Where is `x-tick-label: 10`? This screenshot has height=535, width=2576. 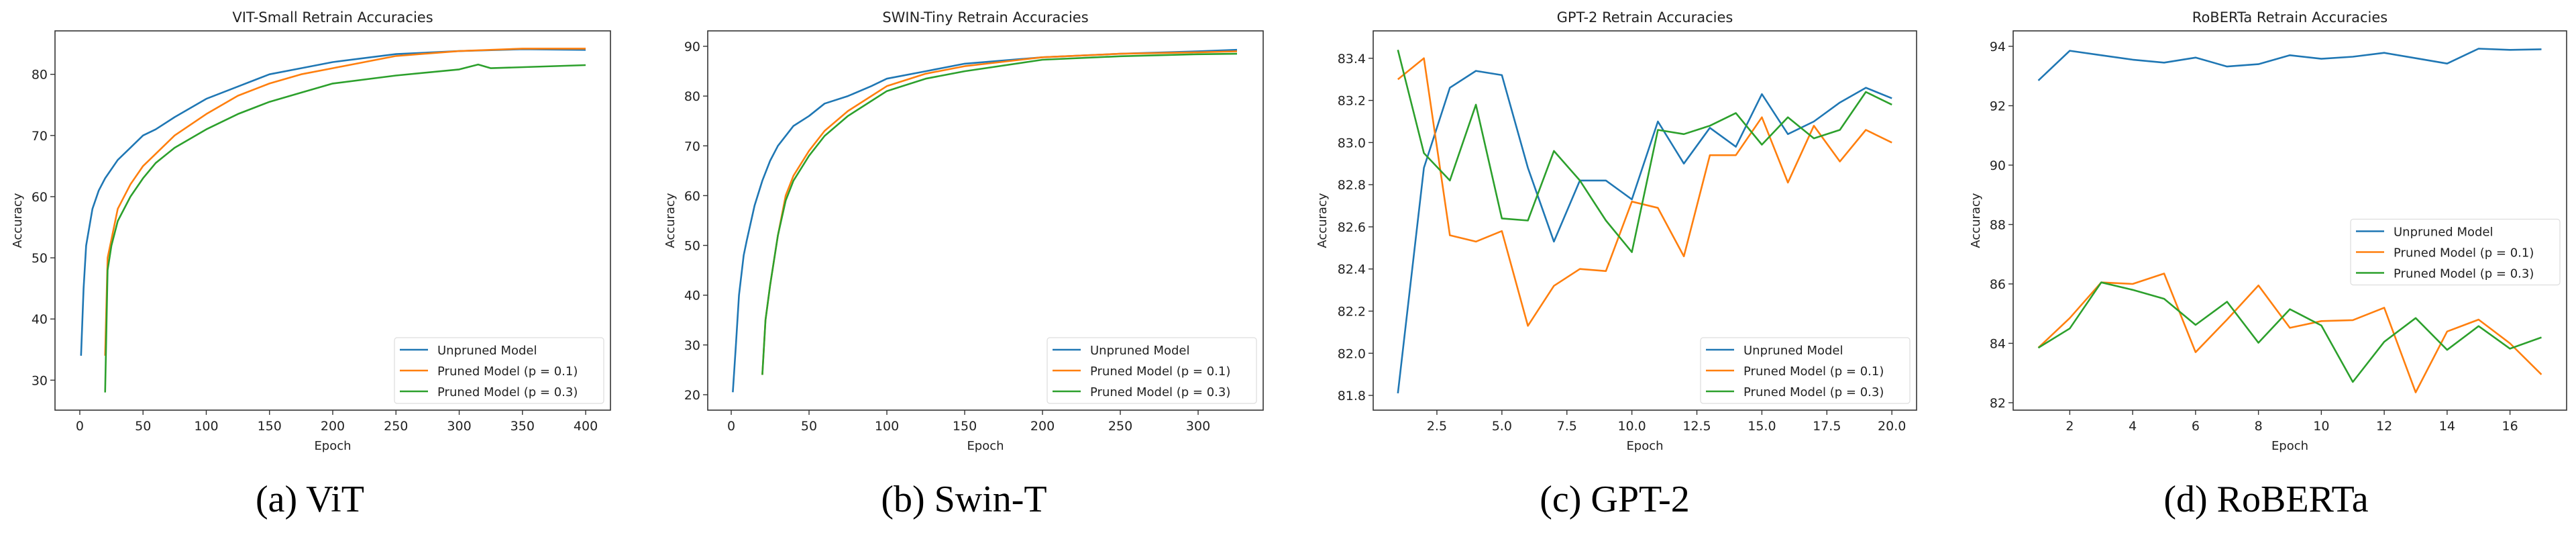
x-tick-label: 10 is located at coordinates (2321, 426).